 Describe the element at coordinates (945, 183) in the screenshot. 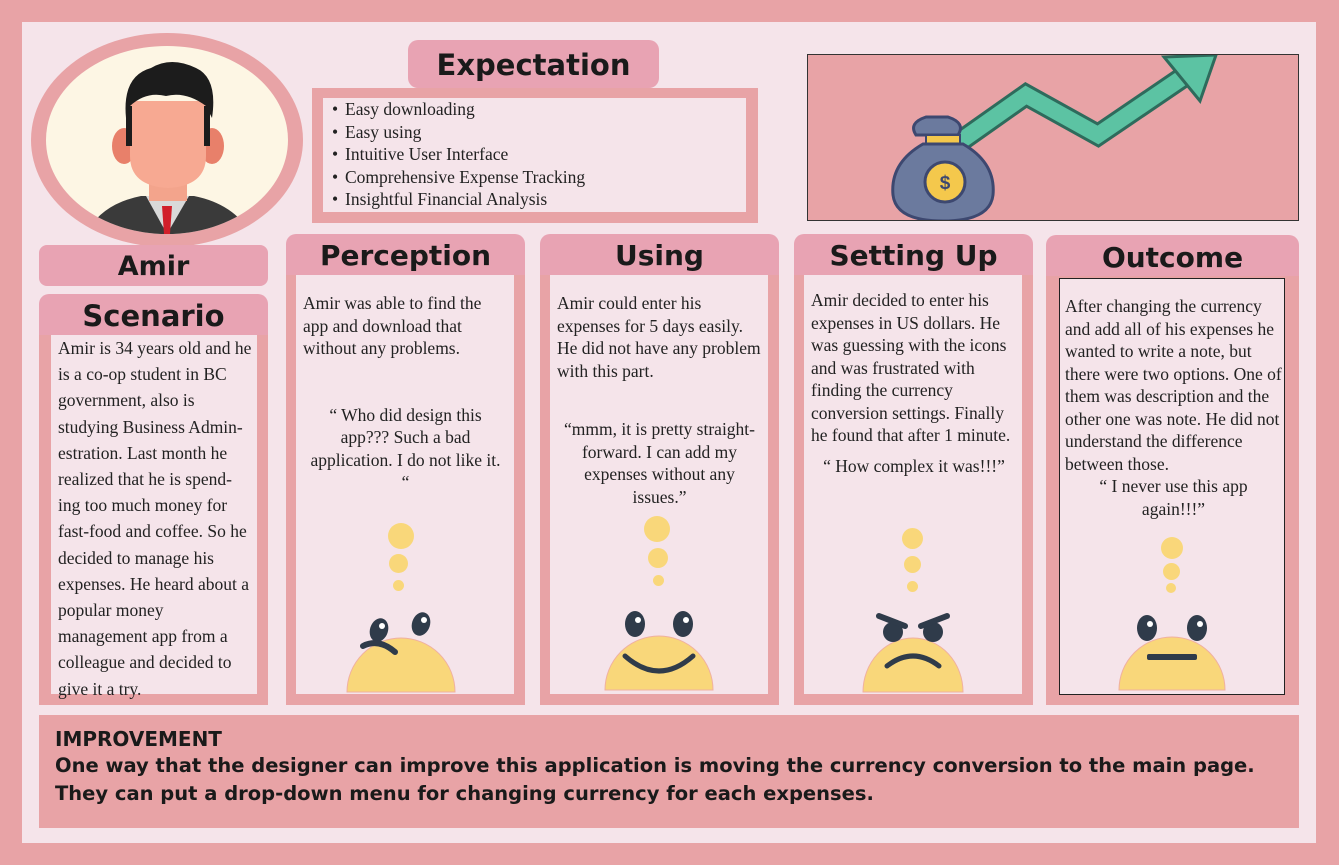

I see `currency-symbol: $` at that location.